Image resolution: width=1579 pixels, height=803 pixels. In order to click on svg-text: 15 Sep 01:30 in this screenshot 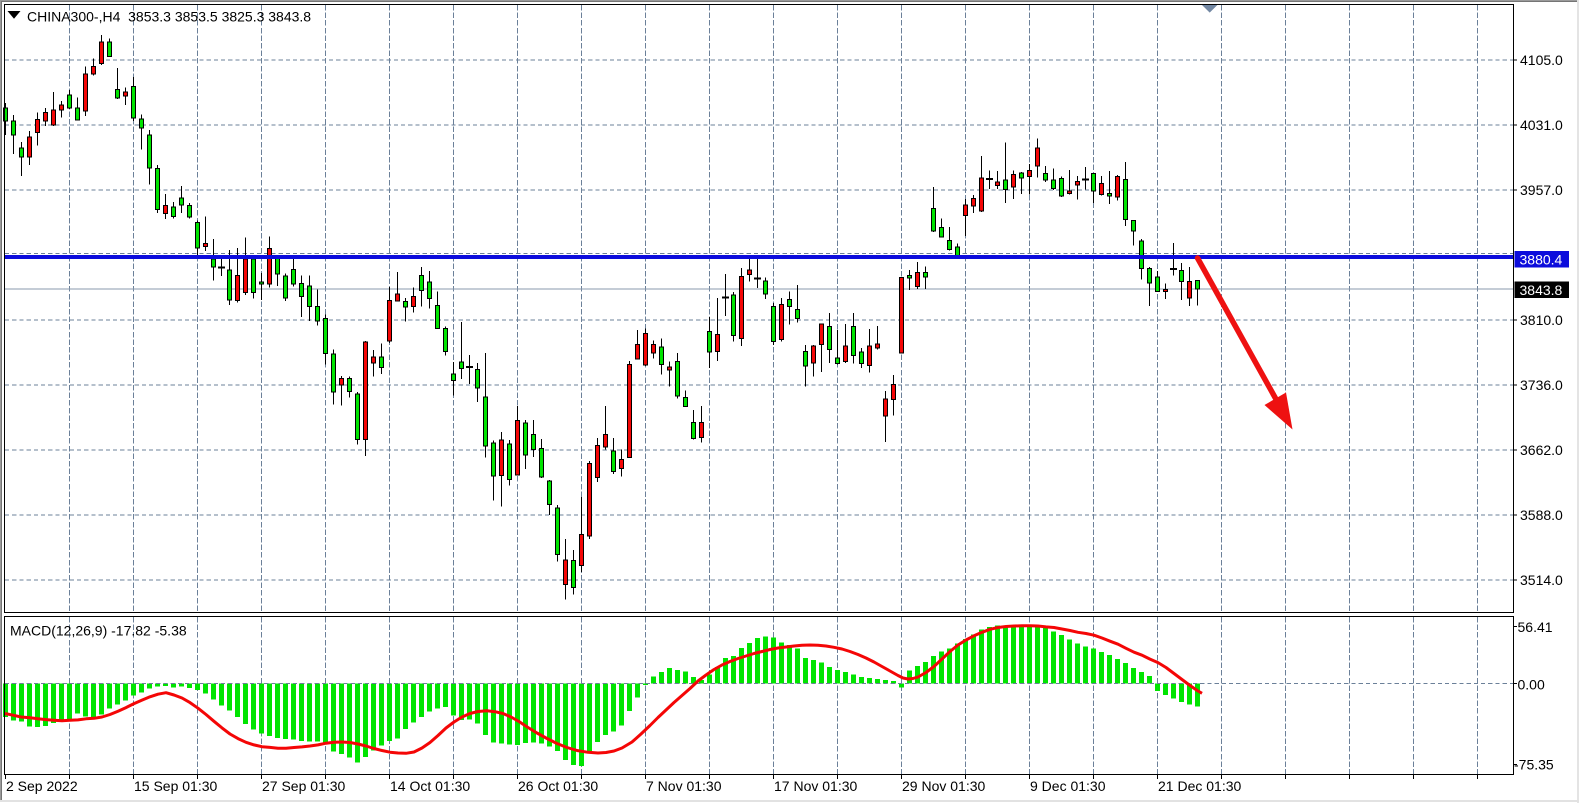, I will do `click(176, 786)`.